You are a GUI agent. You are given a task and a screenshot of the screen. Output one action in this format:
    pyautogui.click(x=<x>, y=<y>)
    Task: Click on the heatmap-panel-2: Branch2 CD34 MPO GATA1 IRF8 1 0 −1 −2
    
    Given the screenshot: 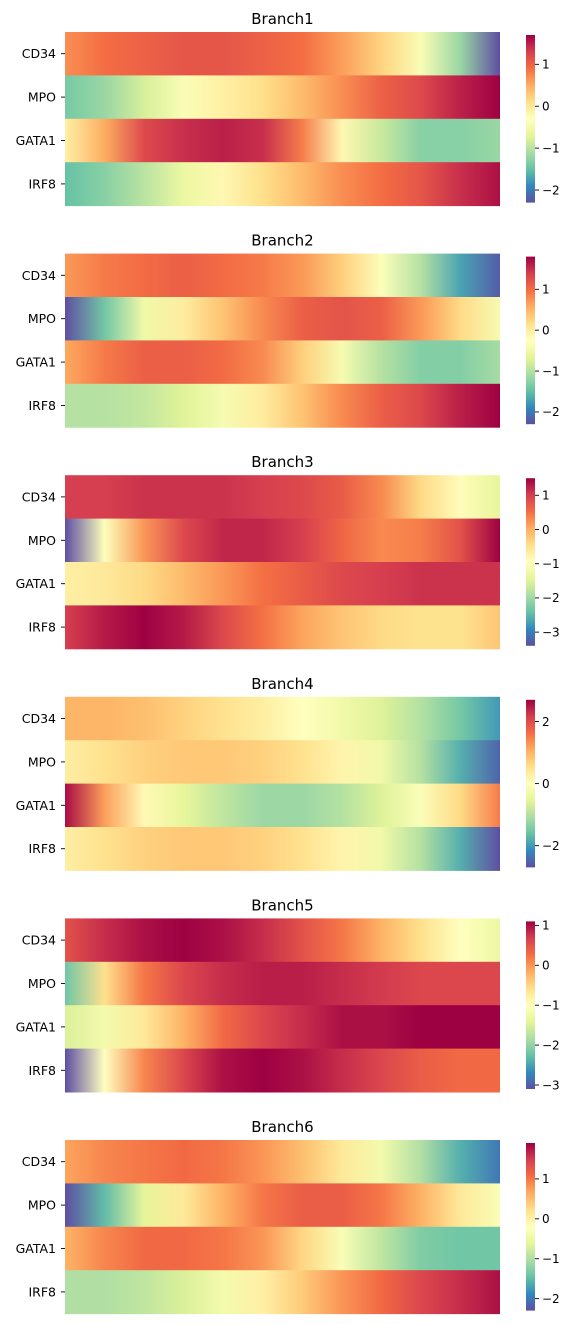 What is the action you would take?
    pyautogui.click(x=288, y=330)
    